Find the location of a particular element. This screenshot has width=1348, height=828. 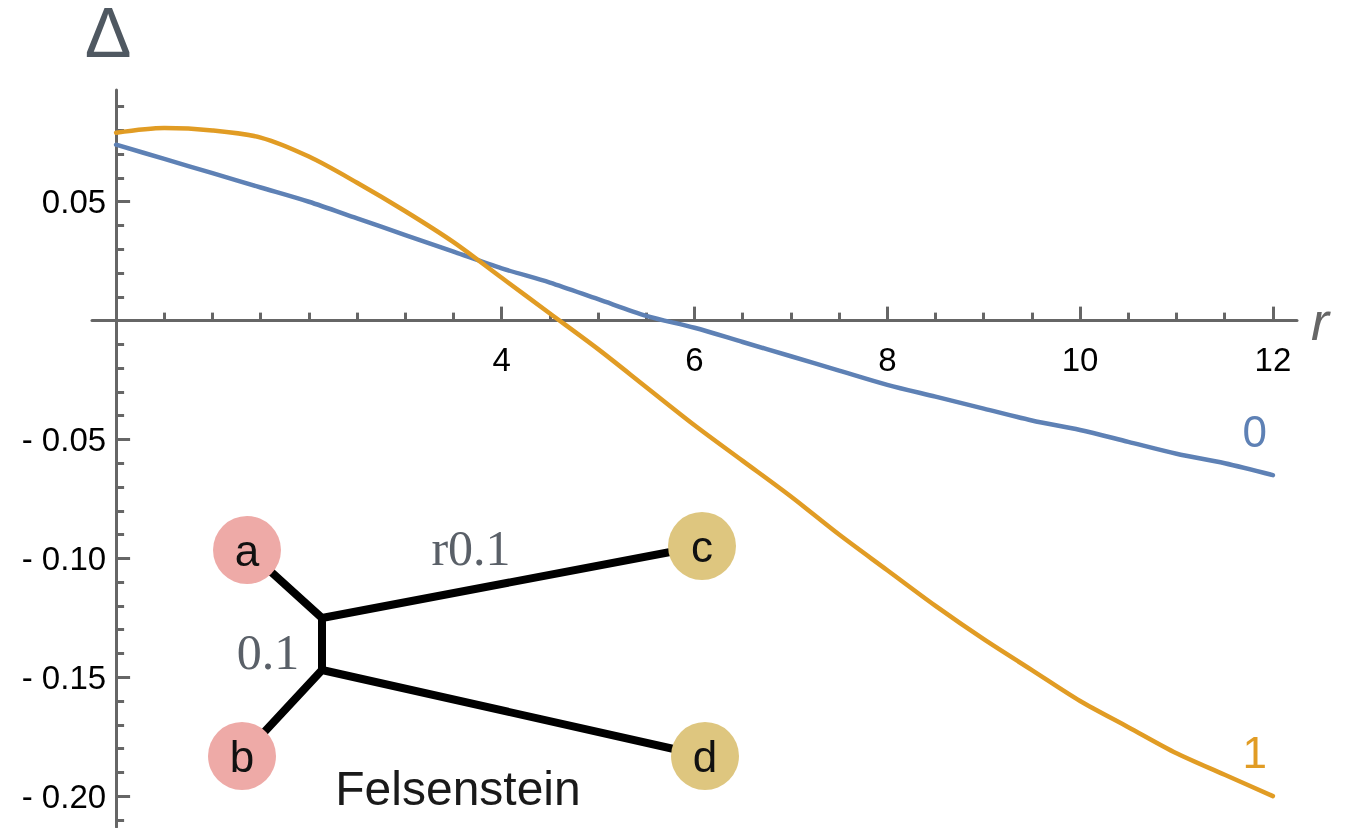

x-tick-label: 8 is located at coordinates (887, 359).